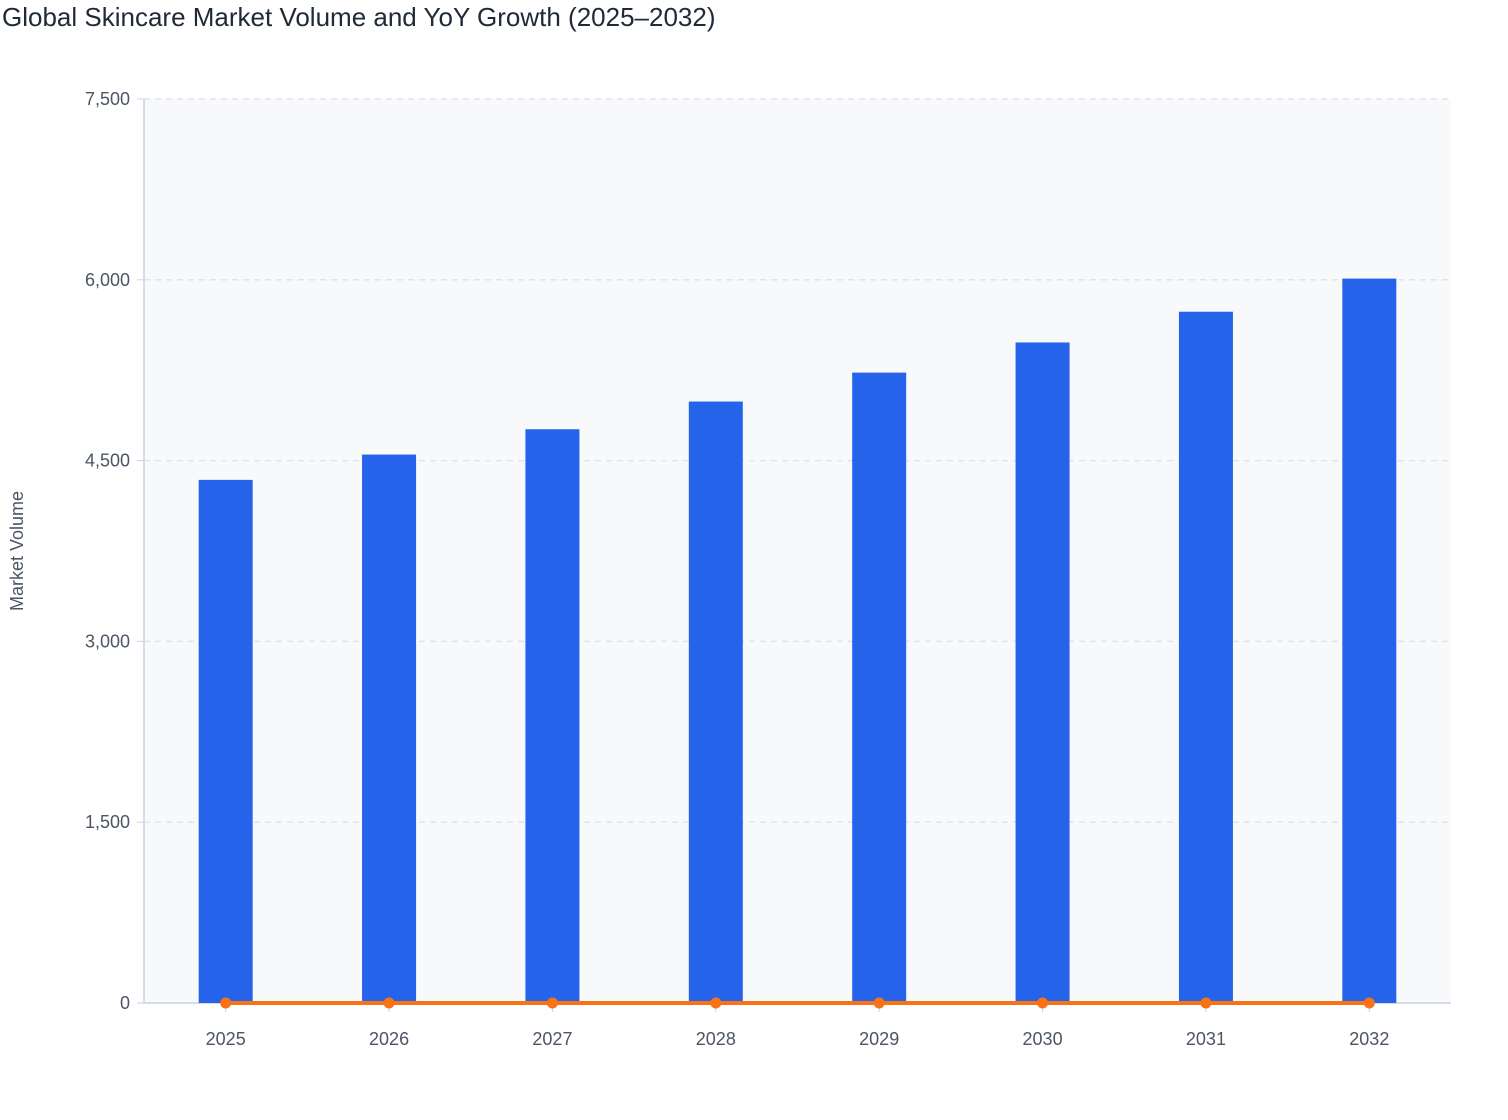 The width and height of the screenshot is (1508, 1120). What do you see at coordinates (226, 1003) in the screenshot?
I see `growth-point-2025` at bounding box center [226, 1003].